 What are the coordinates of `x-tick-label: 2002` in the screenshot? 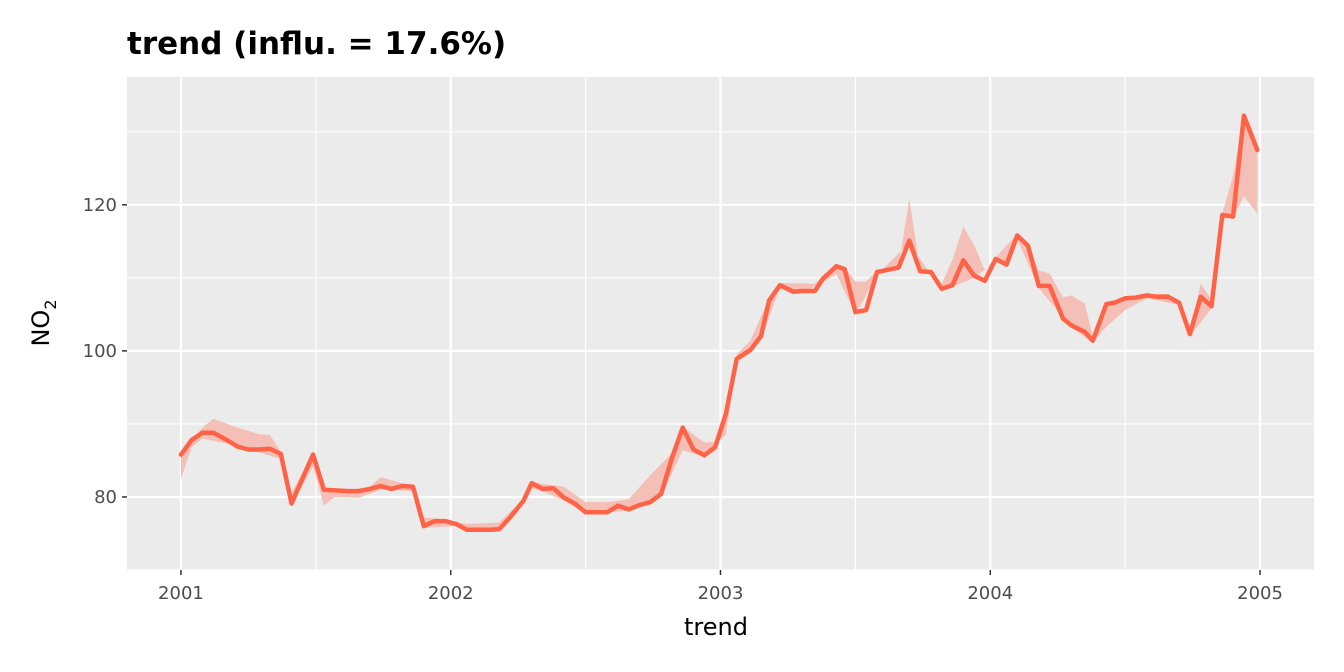 It's located at (451, 593).